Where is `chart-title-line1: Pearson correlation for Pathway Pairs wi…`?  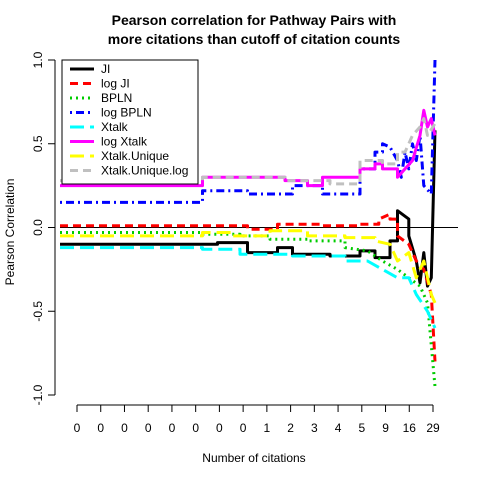 chart-title-line1: Pearson correlation for Pathway Pairs wi… is located at coordinates (254, 20).